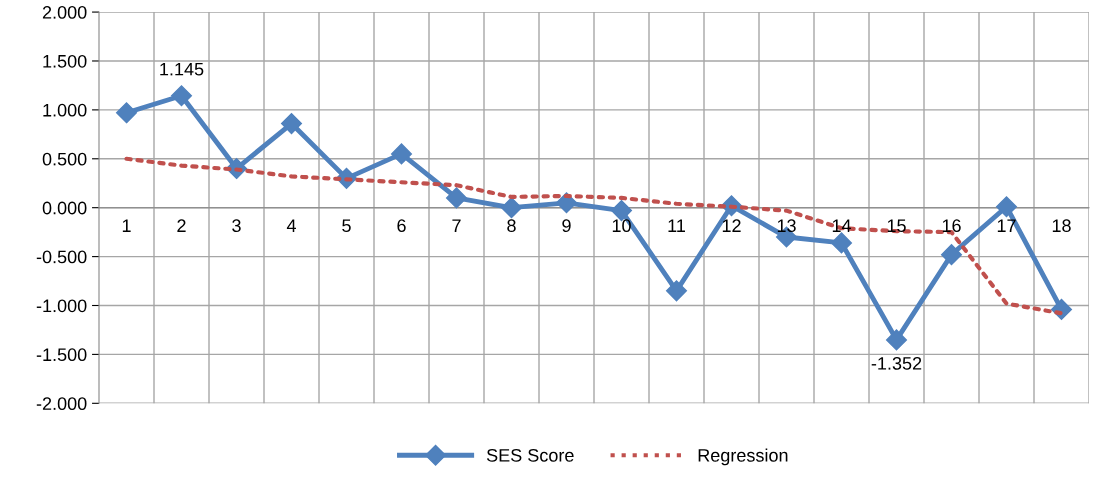 The height and width of the screenshot is (483, 1100). Describe the element at coordinates (786, 226) in the screenshot. I see `x-tick-label: 13` at that location.